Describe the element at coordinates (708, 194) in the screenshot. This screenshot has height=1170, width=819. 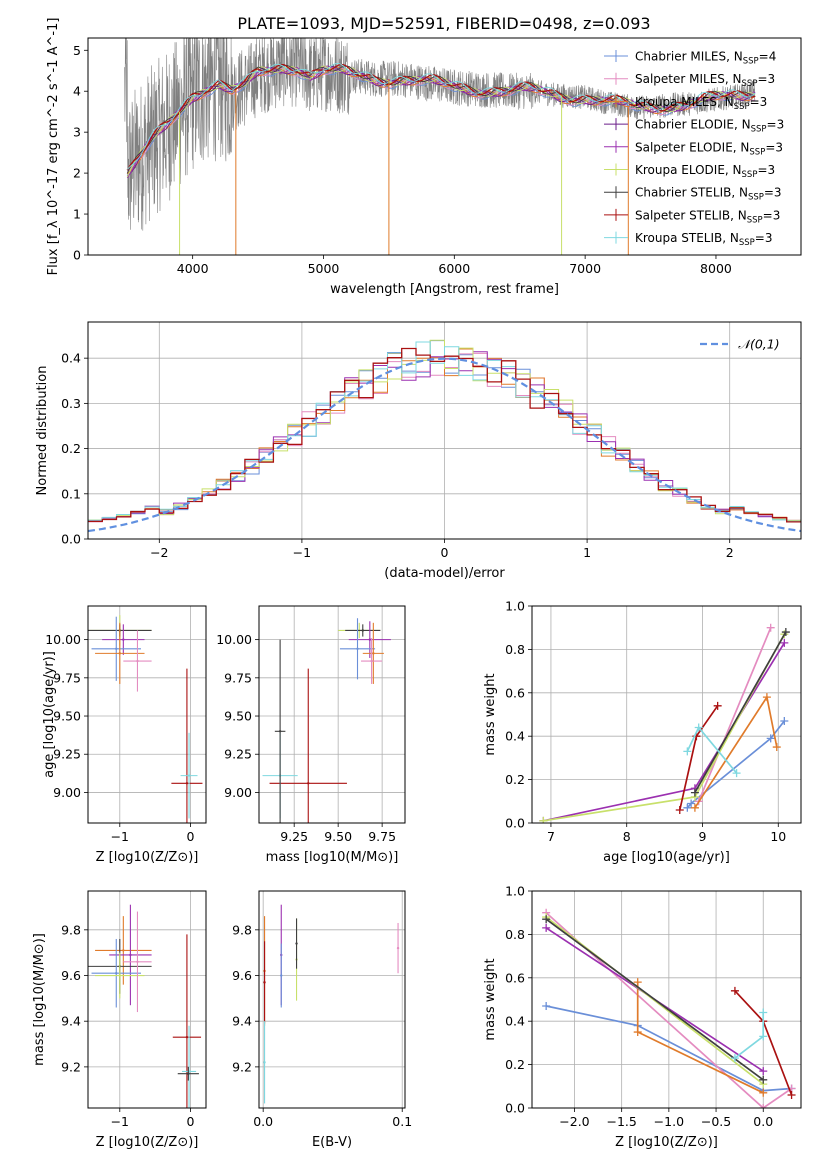
I see `legend-label: Chabrier STELIB, NSSP=3` at that location.